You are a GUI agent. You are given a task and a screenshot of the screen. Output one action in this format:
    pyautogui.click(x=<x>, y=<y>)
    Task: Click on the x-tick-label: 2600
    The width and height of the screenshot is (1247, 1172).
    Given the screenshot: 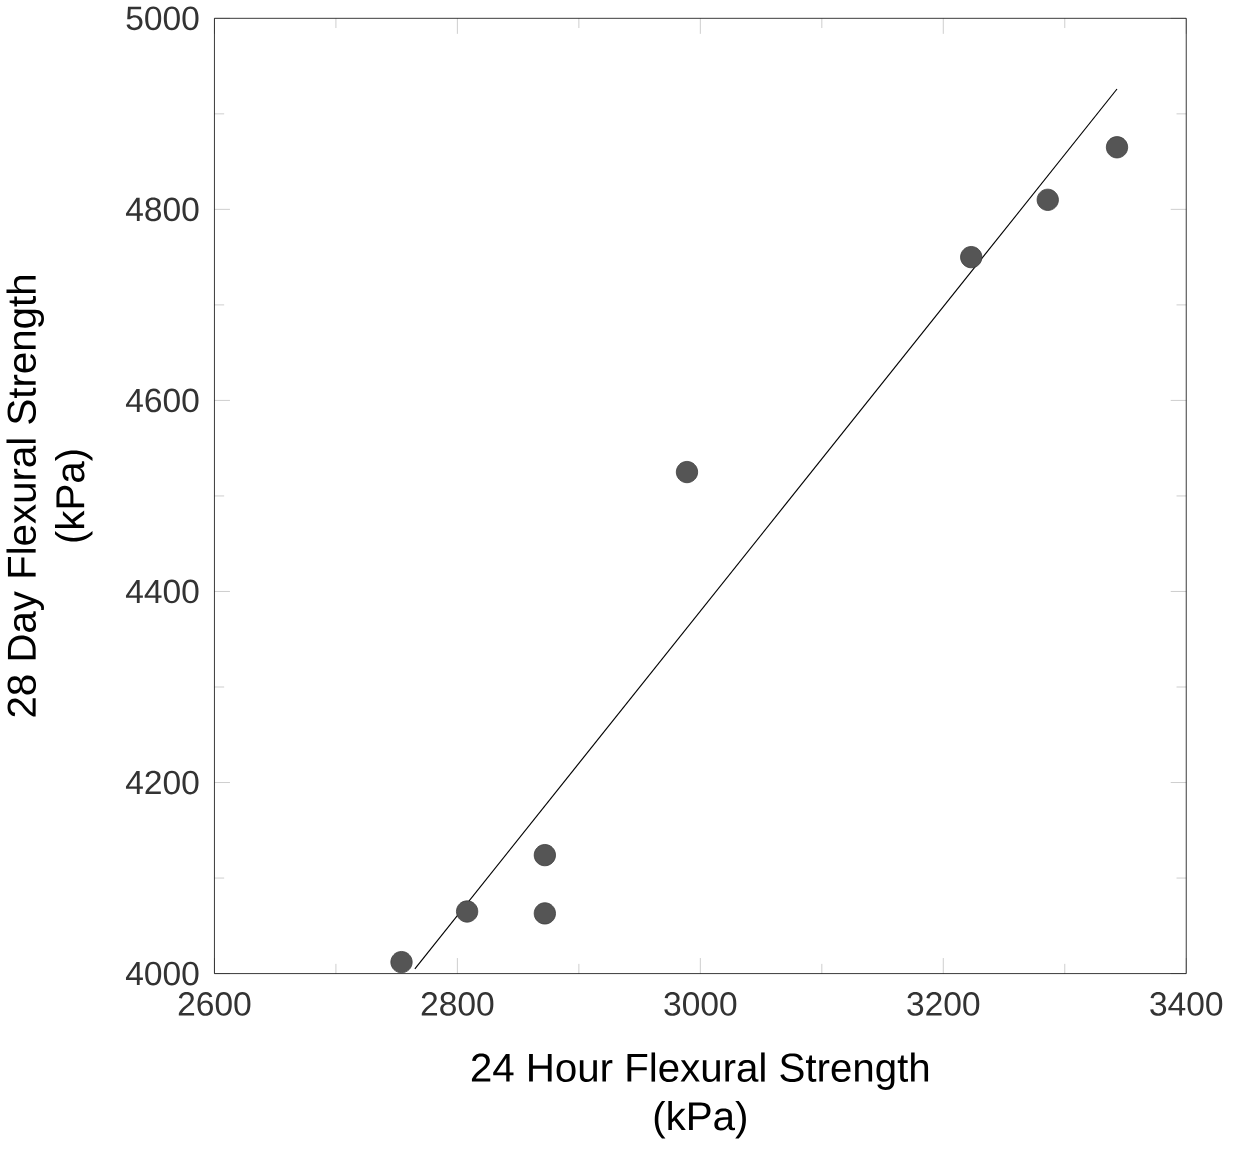 What is the action you would take?
    pyautogui.click(x=214, y=1003)
    